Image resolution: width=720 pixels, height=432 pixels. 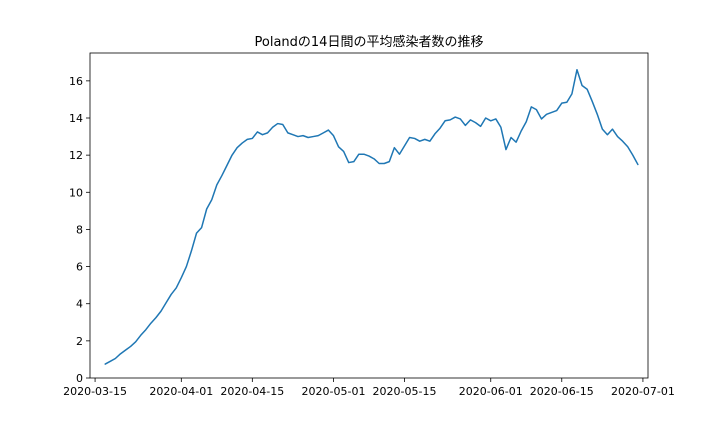 I want to click on x-tick-label: 2020-07-01, so click(x=643, y=391).